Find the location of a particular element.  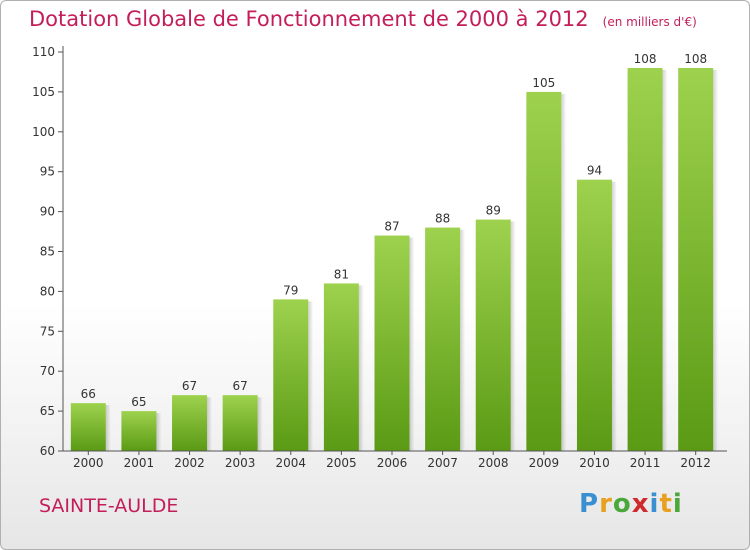

x-tick-label-2002: 2002 is located at coordinates (189, 463).